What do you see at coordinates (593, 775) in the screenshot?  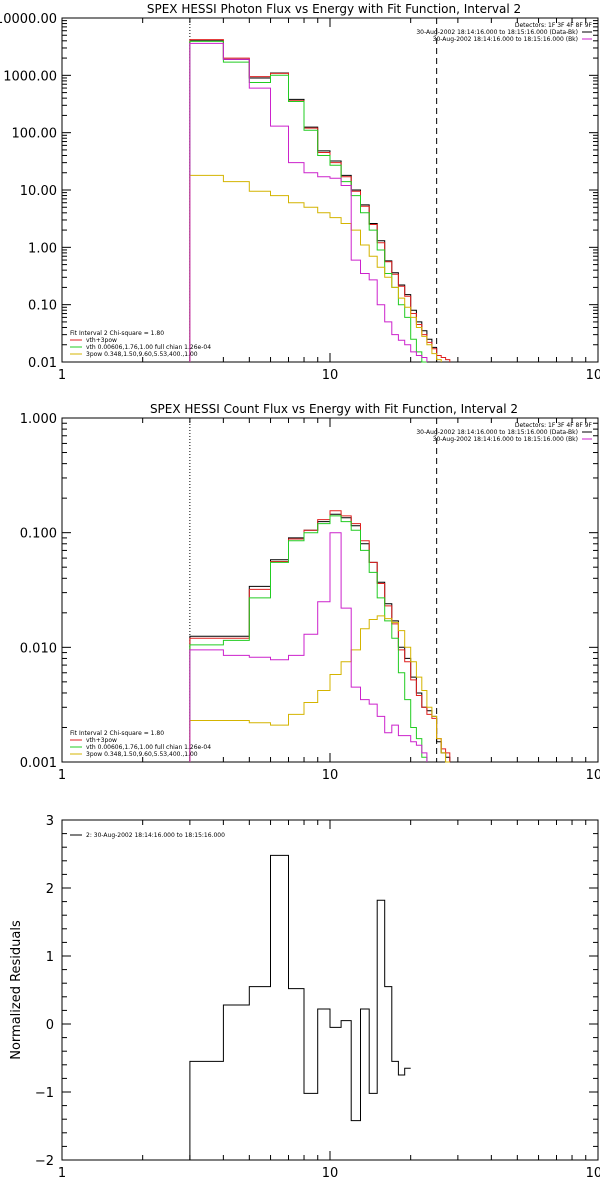 I see `count-x-tick-label: 100` at bounding box center [593, 775].